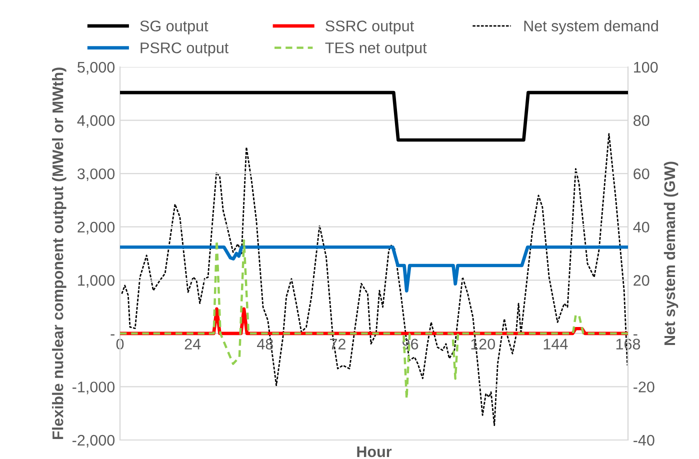 The height and width of the screenshot is (459, 699). What do you see at coordinates (642, 174) in the screenshot?
I see `y2-tick-label: 60` at bounding box center [642, 174].